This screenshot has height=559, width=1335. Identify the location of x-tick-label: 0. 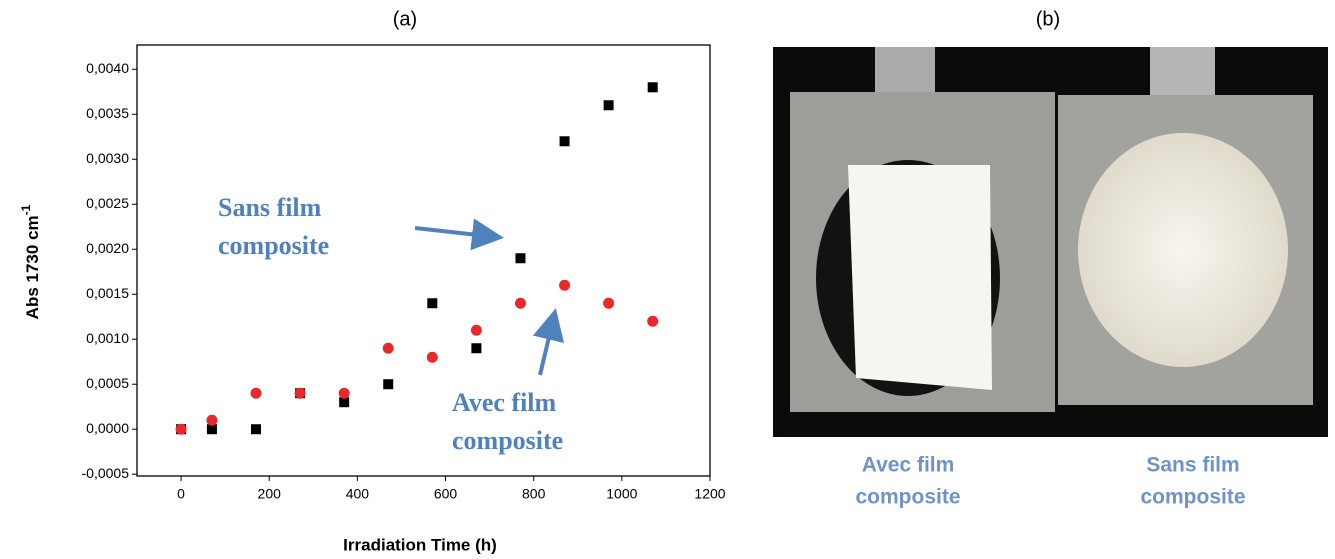
(181, 494).